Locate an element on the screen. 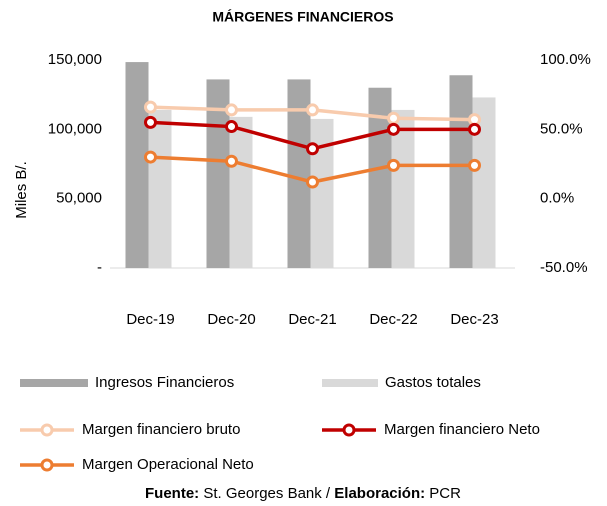 This screenshot has height=506, width=607. legend-label: Margen financiero bruto is located at coordinates (161, 429).